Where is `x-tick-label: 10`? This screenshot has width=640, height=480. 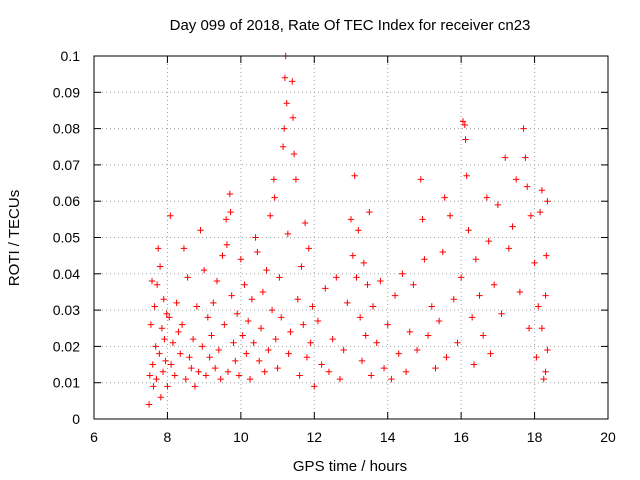 x-tick-label: 10 is located at coordinates (241, 437).